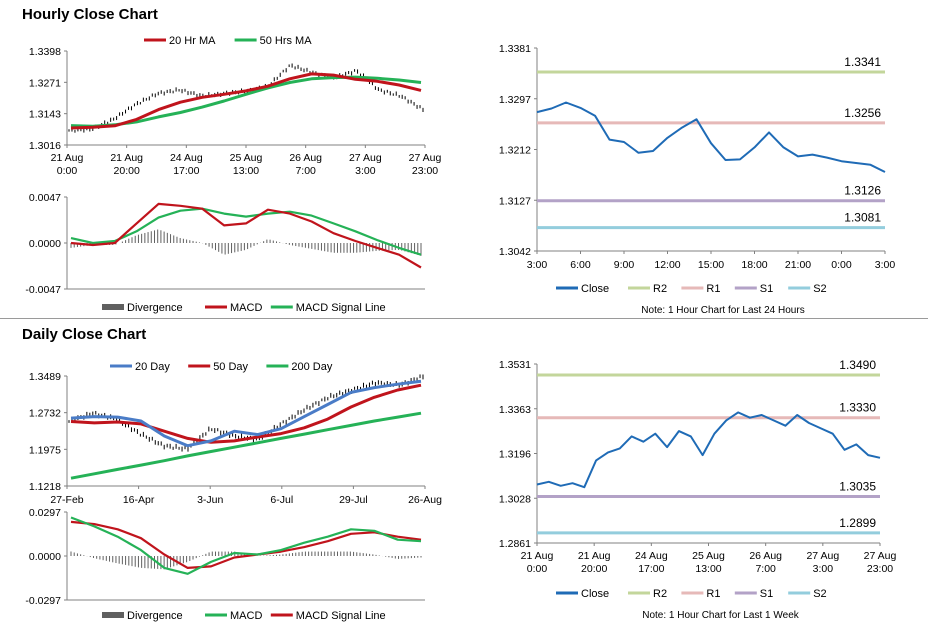  I want to click on hourly-macd-legend-swatch, so click(113, 307).